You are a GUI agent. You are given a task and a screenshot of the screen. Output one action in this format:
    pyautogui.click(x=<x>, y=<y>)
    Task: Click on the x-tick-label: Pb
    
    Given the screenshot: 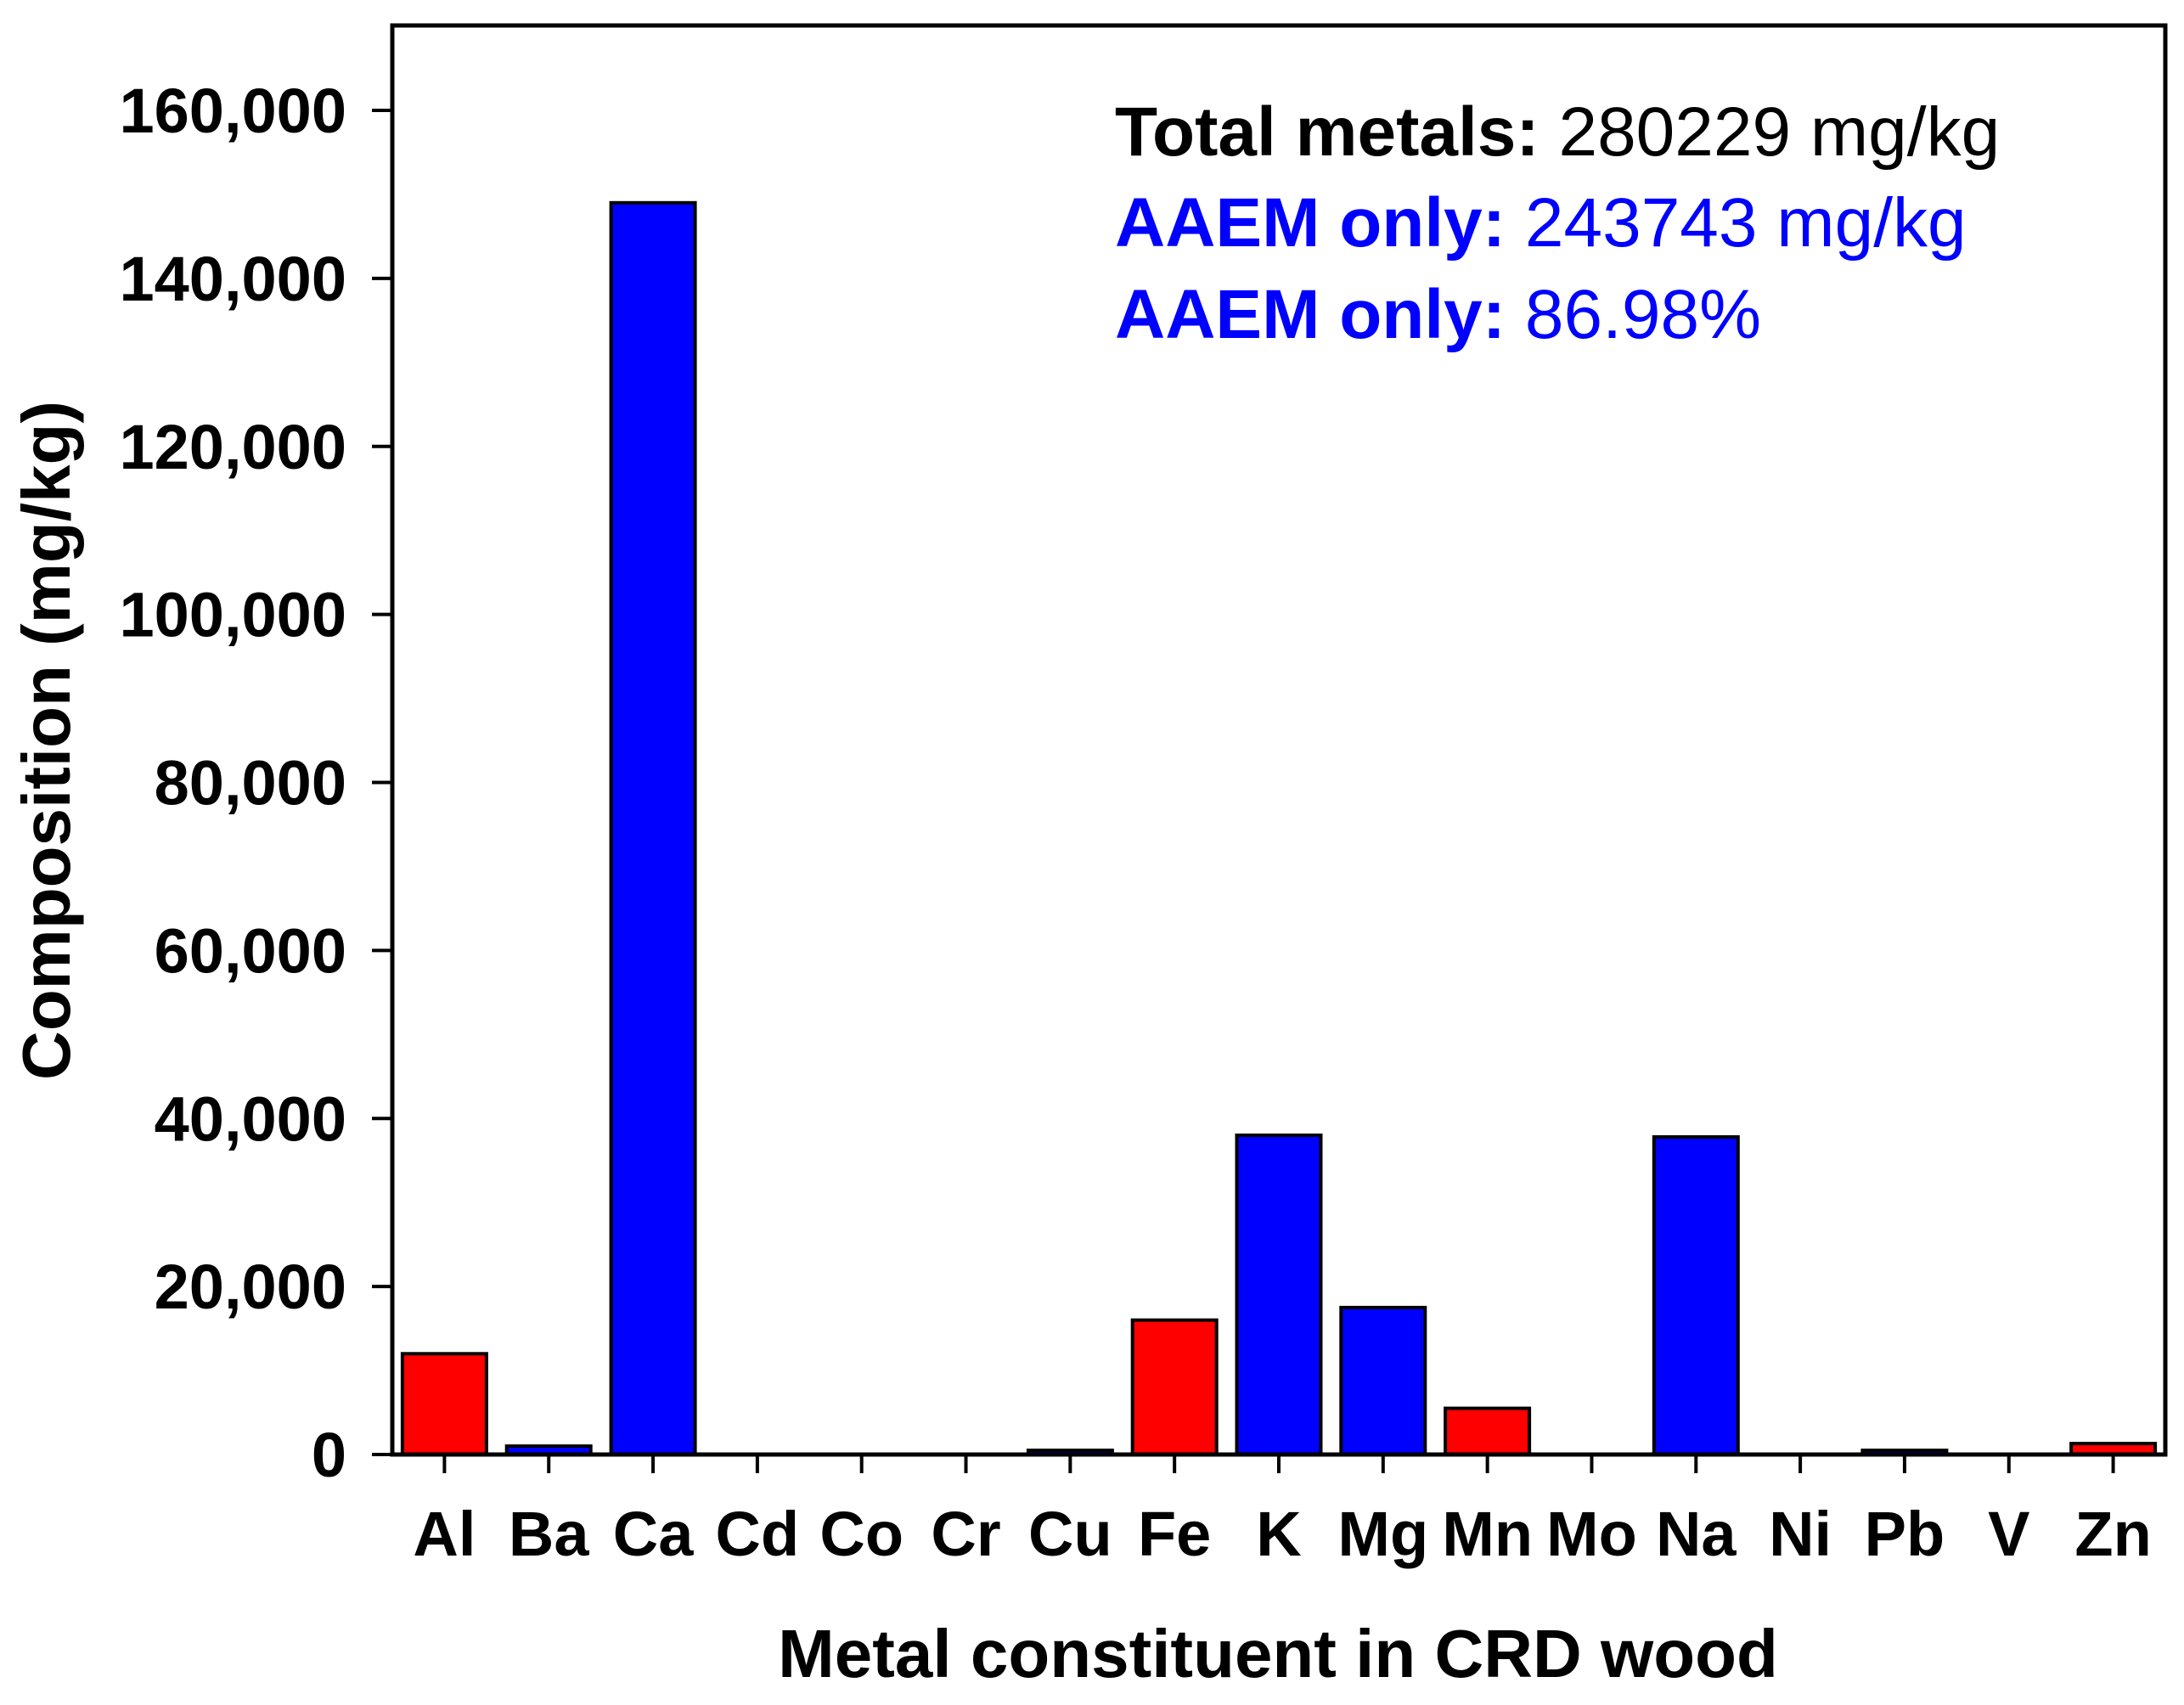 What is the action you would take?
    pyautogui.click(x=1905, y=1534)
    